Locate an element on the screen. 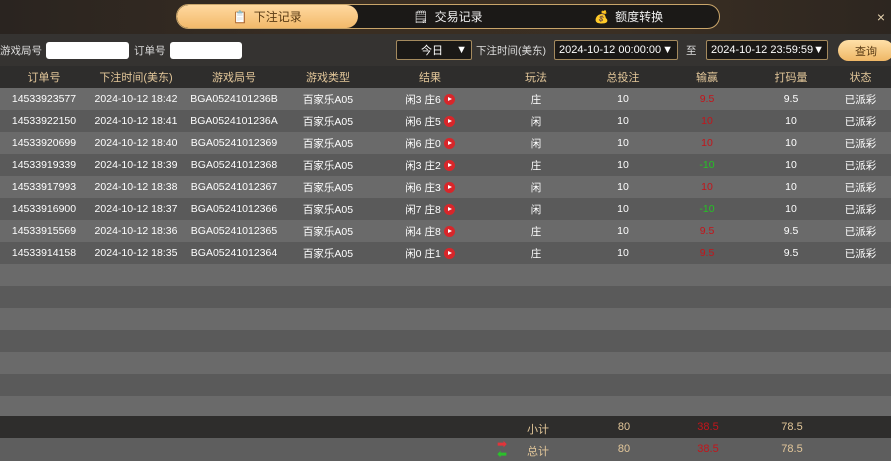 Image resolution: width=891 pixels, height=461 pixels. cell-text: 闲7 庄8 is located at coordinates (423, 209).